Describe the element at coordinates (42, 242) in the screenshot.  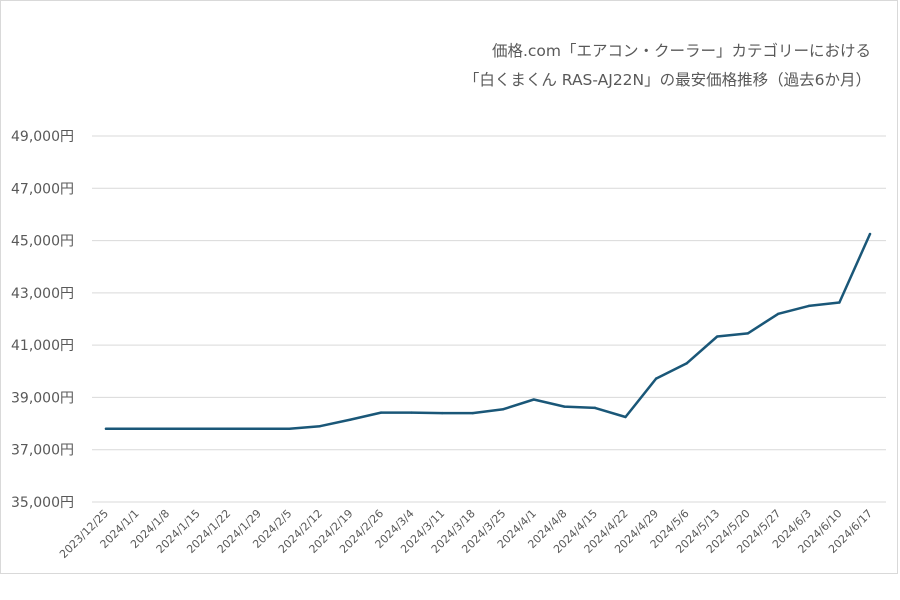
I see `y-tick-label: 45,000円` at that location.